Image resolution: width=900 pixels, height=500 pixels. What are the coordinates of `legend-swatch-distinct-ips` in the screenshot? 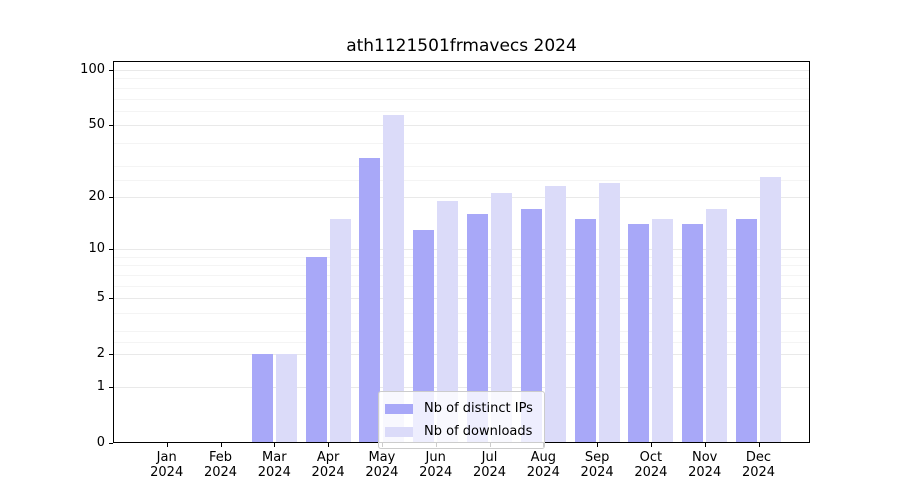 It's located at (399, 408).